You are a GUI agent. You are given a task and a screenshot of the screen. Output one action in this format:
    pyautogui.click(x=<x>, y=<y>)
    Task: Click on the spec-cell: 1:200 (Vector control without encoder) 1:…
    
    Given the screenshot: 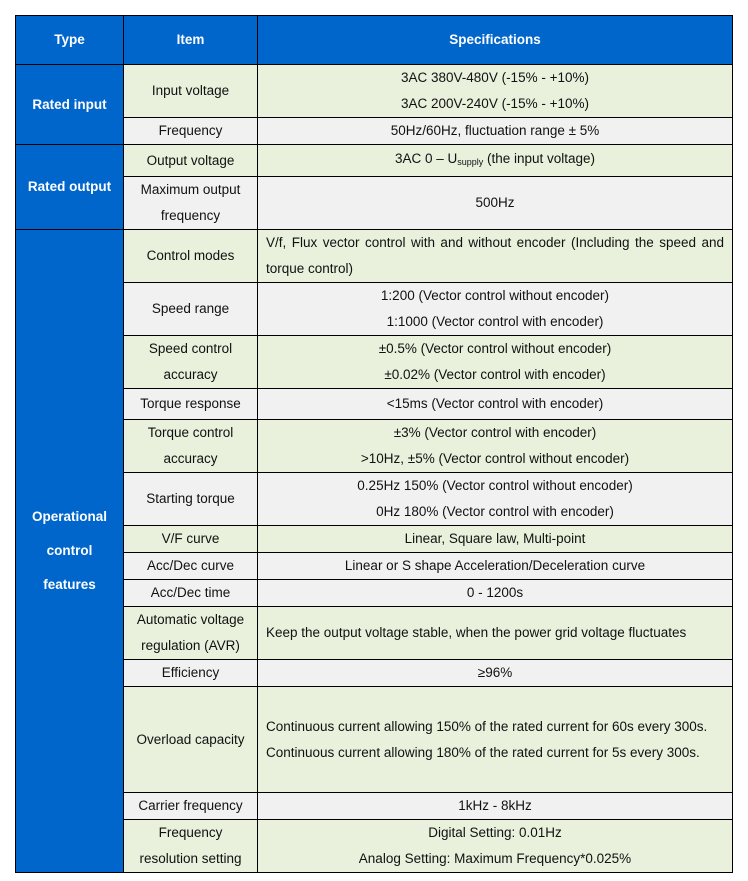 What is the action you would take?
    pyautogui.click(x=495, y=309)
    